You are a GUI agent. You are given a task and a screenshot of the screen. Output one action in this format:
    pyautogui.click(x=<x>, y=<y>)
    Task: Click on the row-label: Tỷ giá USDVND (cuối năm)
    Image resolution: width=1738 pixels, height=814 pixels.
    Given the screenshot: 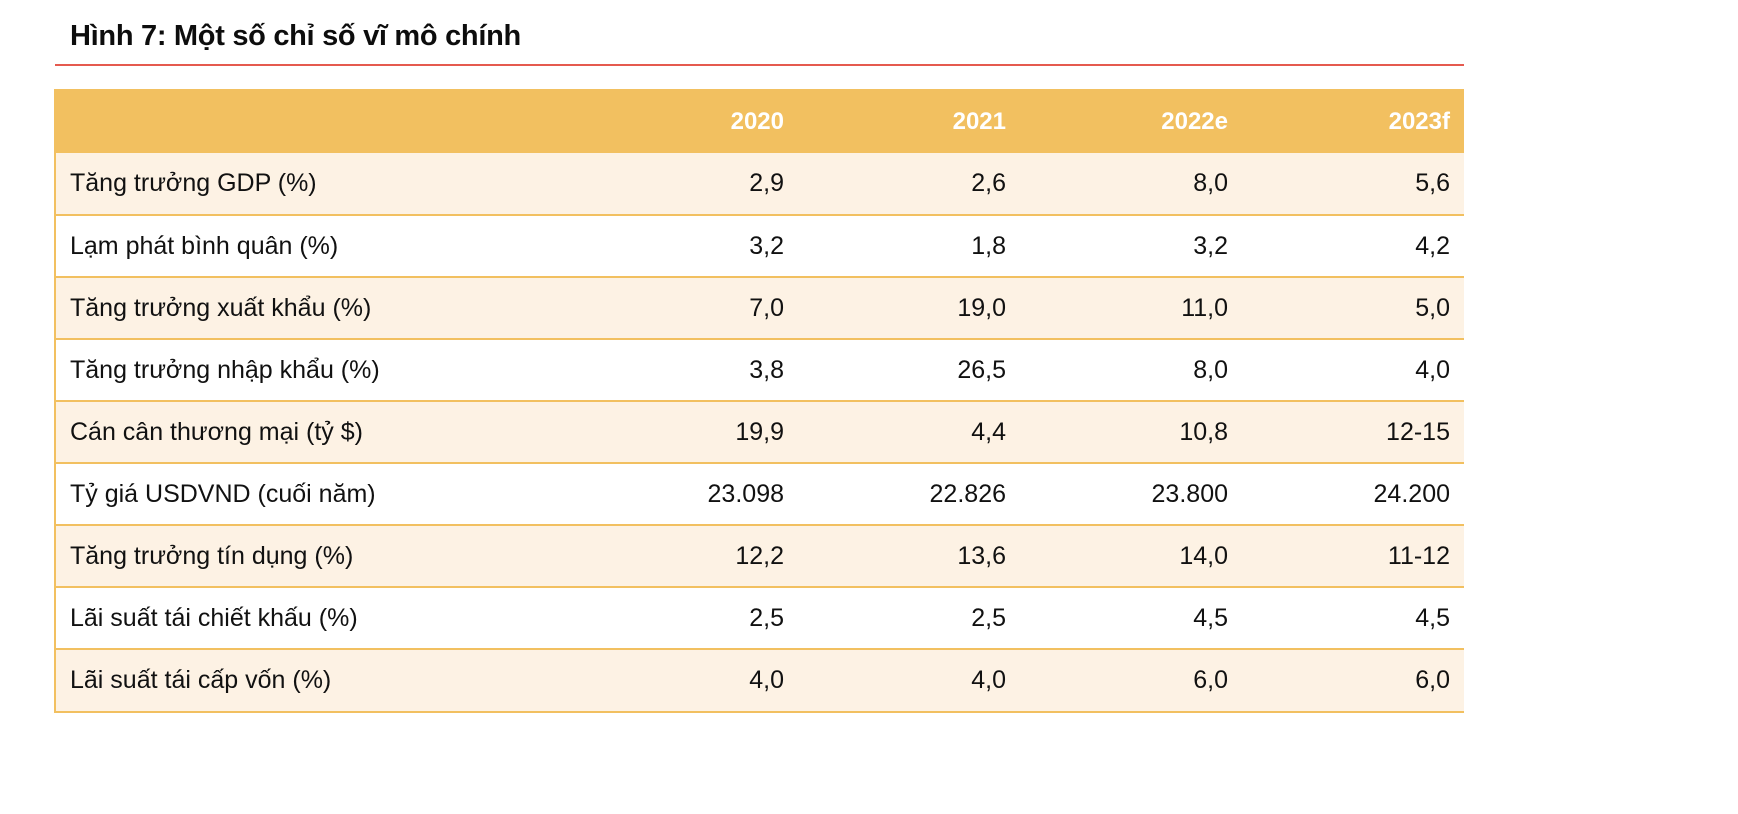 What is the action you would take?
    pyautogui.click(x=316, y=493)
    